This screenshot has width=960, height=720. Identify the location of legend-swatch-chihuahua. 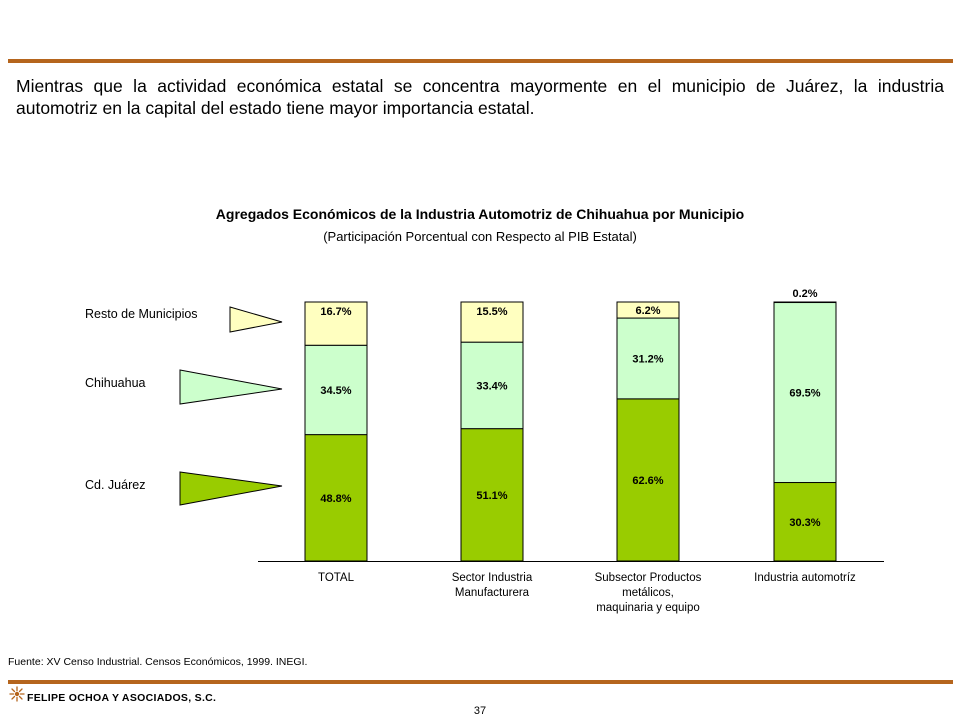
(231, 387).